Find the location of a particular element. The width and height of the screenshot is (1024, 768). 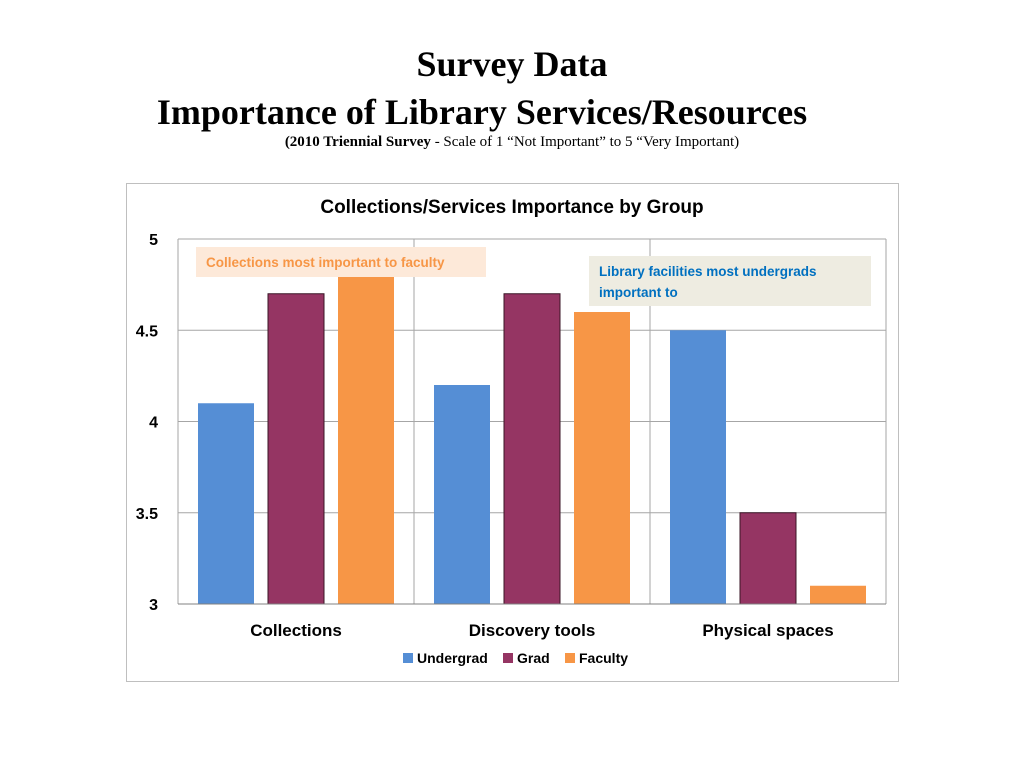

y-tick-label: 4 is located at coordinates (153, 423).